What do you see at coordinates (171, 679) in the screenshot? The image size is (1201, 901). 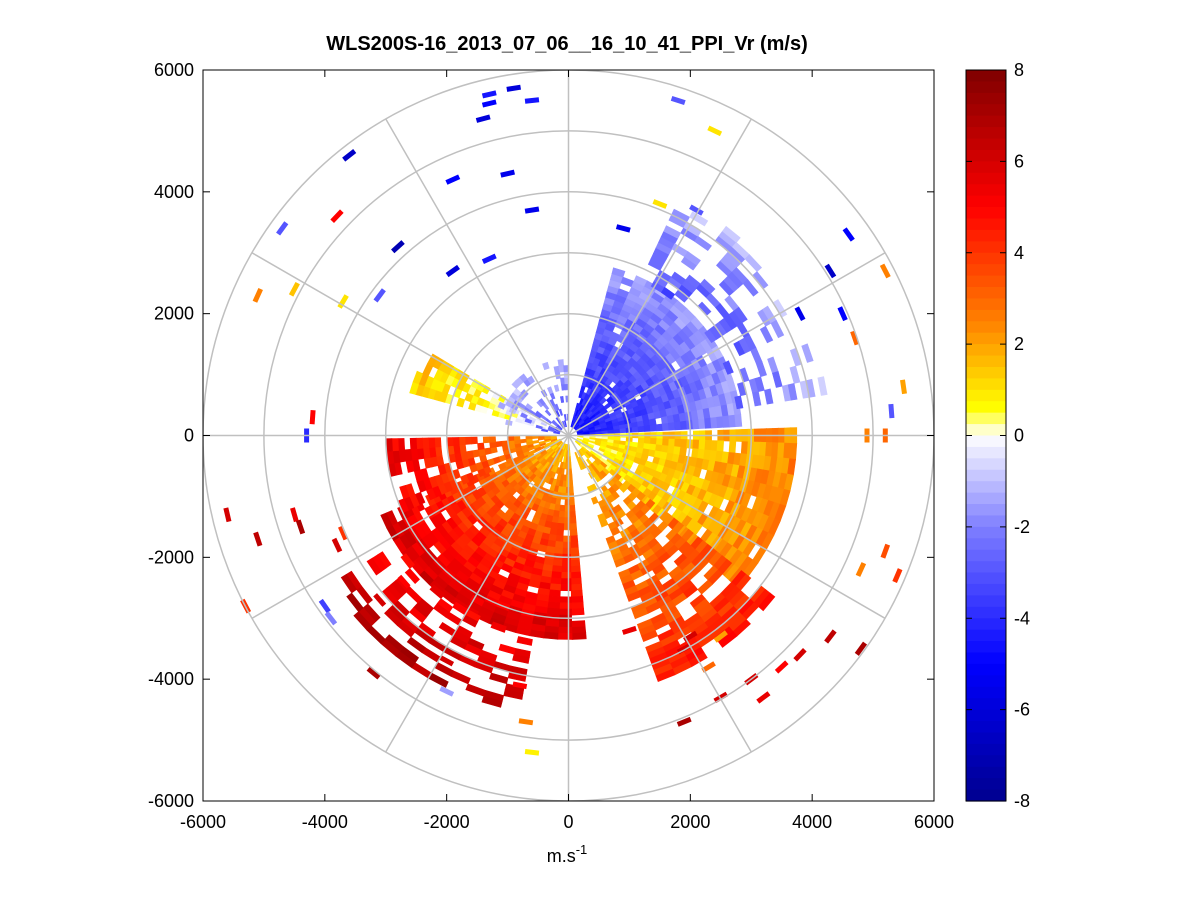 I see `y-tick-label: -4000` at bounding box center [171, 679].